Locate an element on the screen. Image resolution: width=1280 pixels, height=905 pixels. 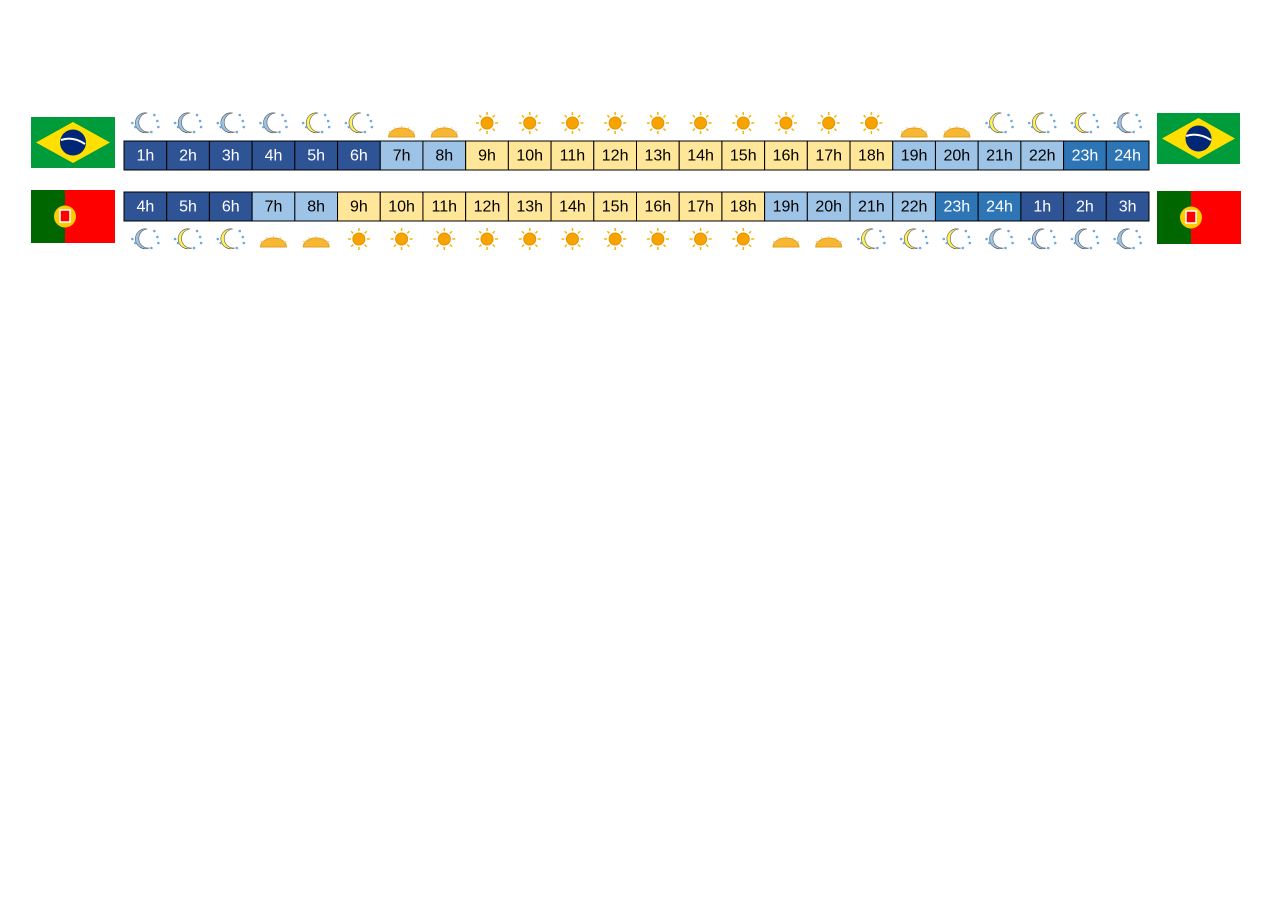
hour-label: 18h is located at coordinates (871, 156).